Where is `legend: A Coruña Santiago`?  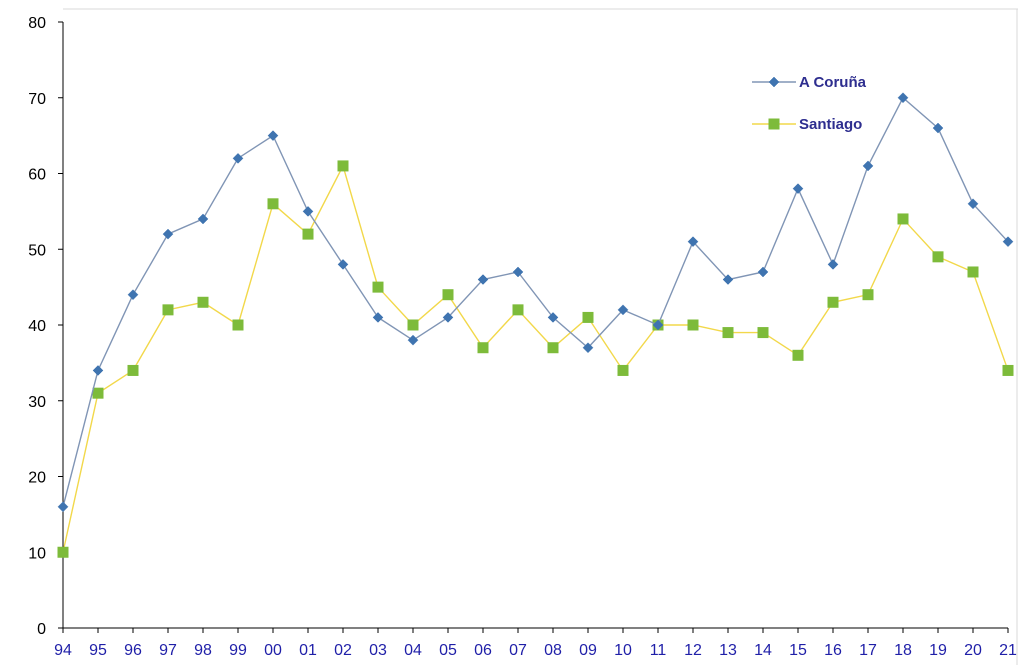
legend: A Coruña Santiago is located at coordinates (809, 103).